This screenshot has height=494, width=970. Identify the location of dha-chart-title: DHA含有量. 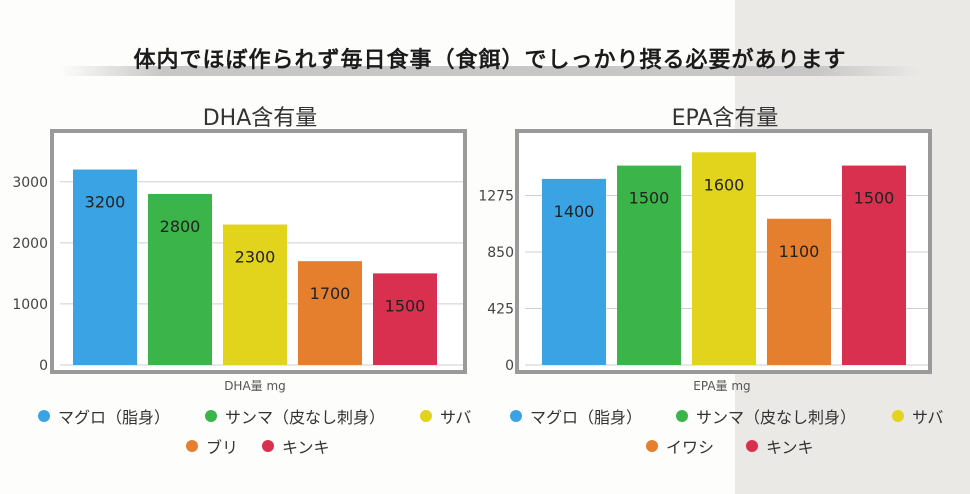
(260, 118).